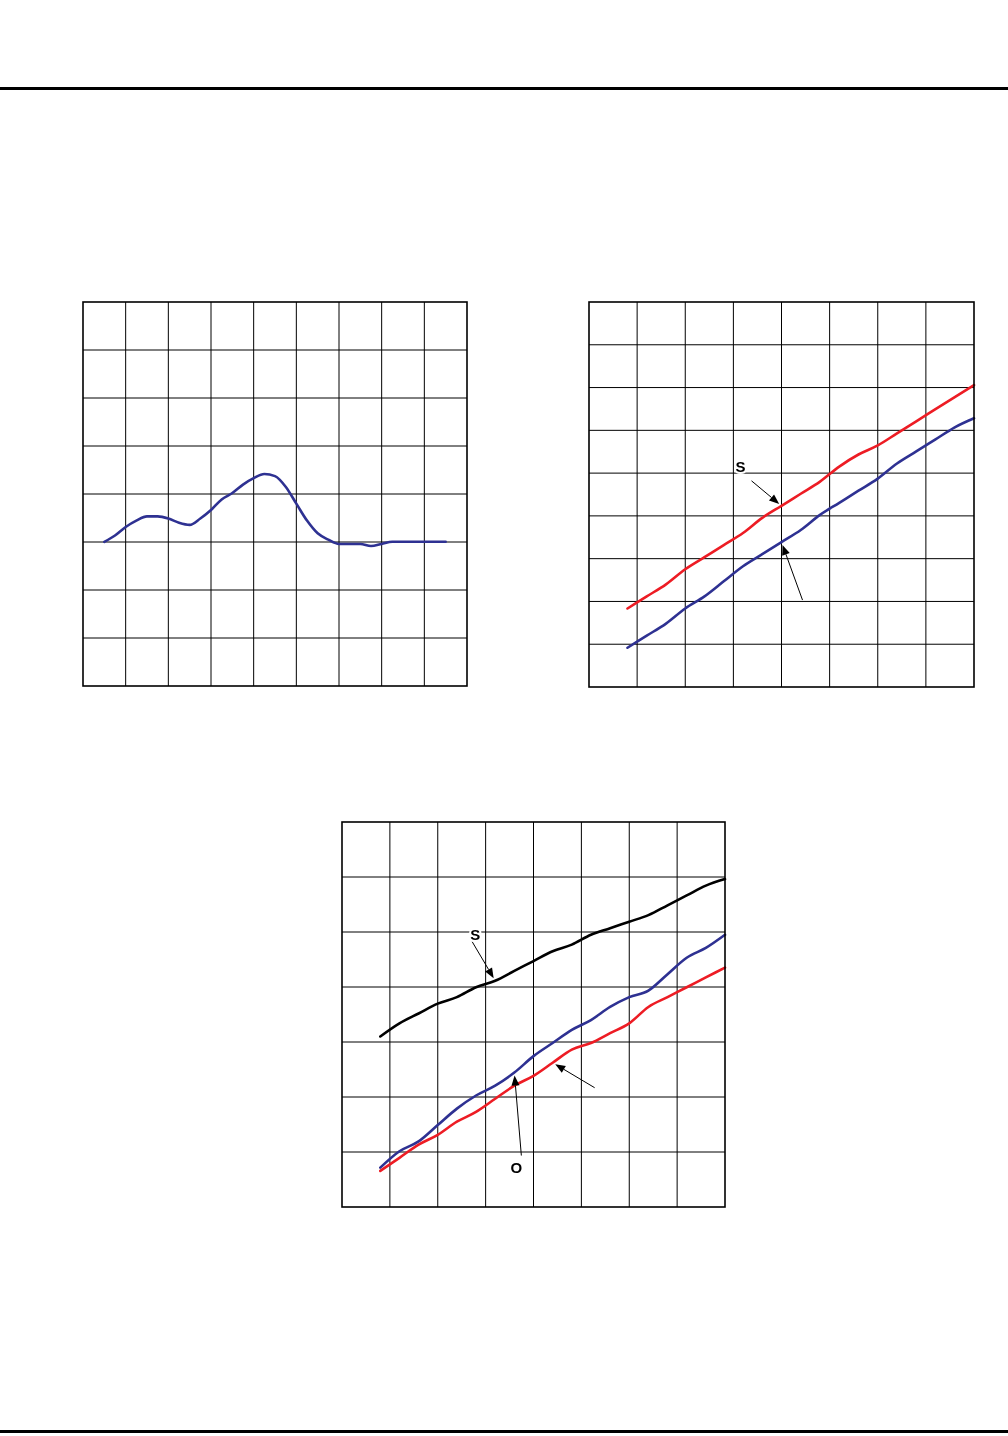 Image resolution: width=1008 pixels, height=1436 pixels. Describe the element at coordinates (516, 1167) in the screenshot. I see `annotation: O` at that location.